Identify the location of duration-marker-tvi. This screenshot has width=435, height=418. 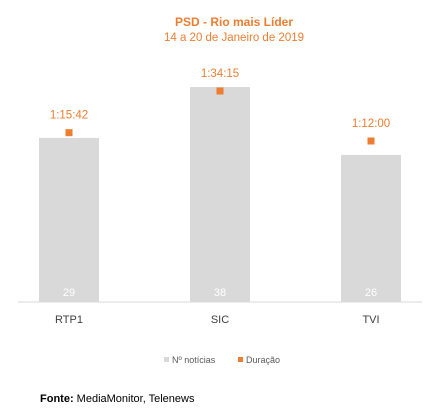
(371, 141).